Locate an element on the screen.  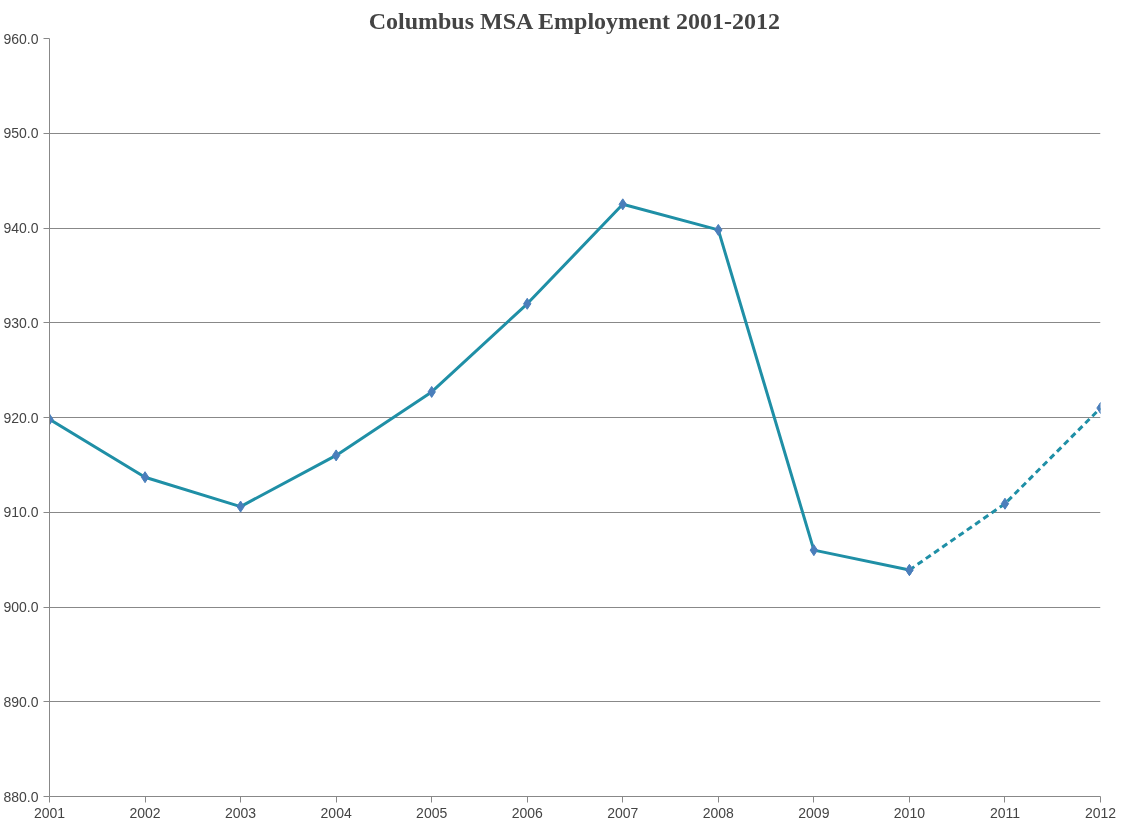
x-tick-label: 2007 is located at coordinates (623, 812).